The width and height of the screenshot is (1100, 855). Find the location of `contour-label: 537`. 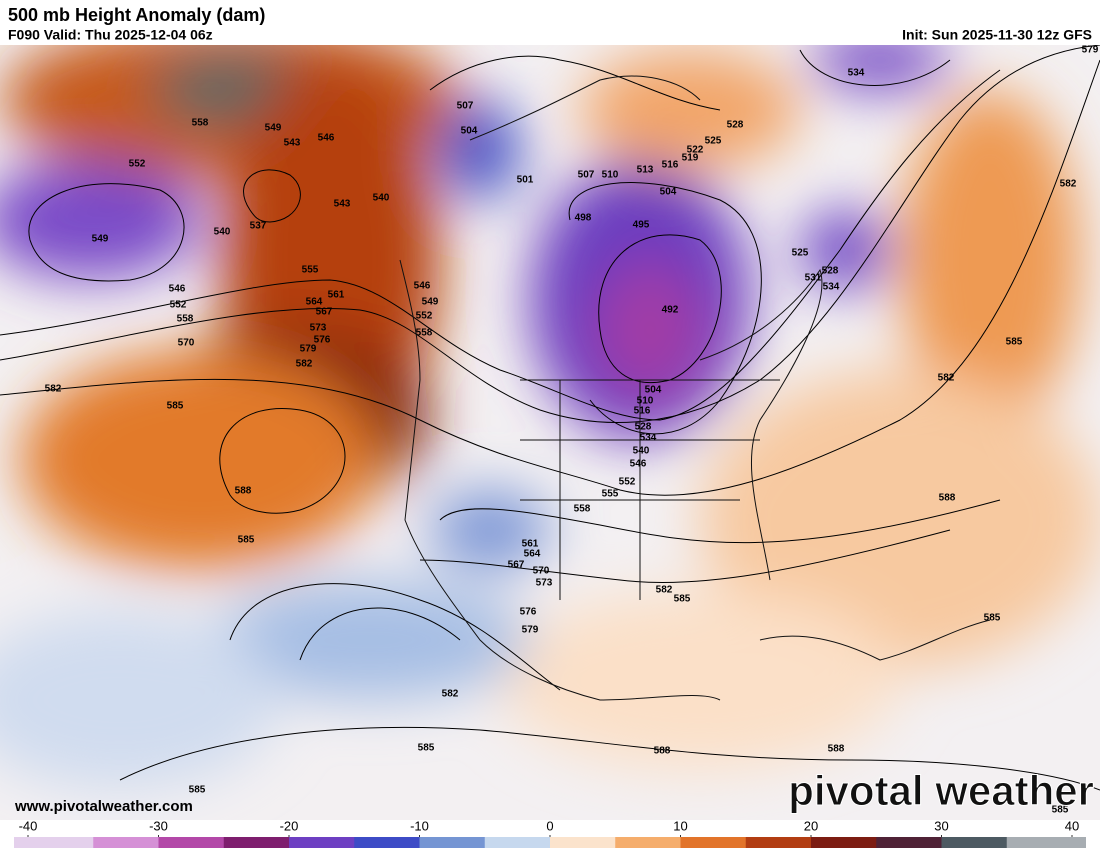

contour-label: 537 is located at coordinates (258, 226).